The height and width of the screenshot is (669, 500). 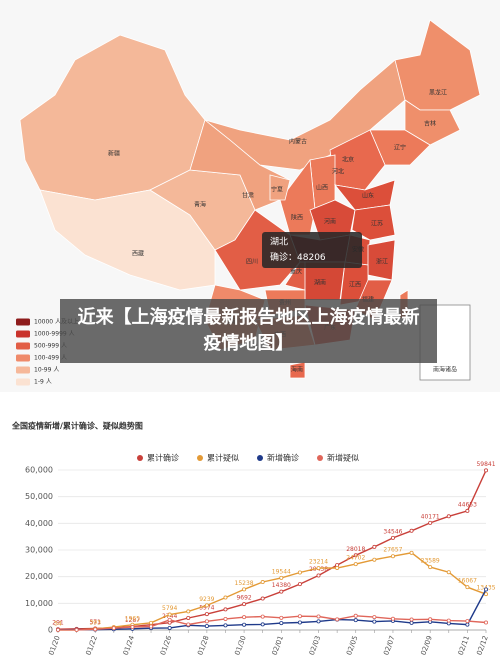 I want to click on data-label: 28018, so click(x=355, y=549).